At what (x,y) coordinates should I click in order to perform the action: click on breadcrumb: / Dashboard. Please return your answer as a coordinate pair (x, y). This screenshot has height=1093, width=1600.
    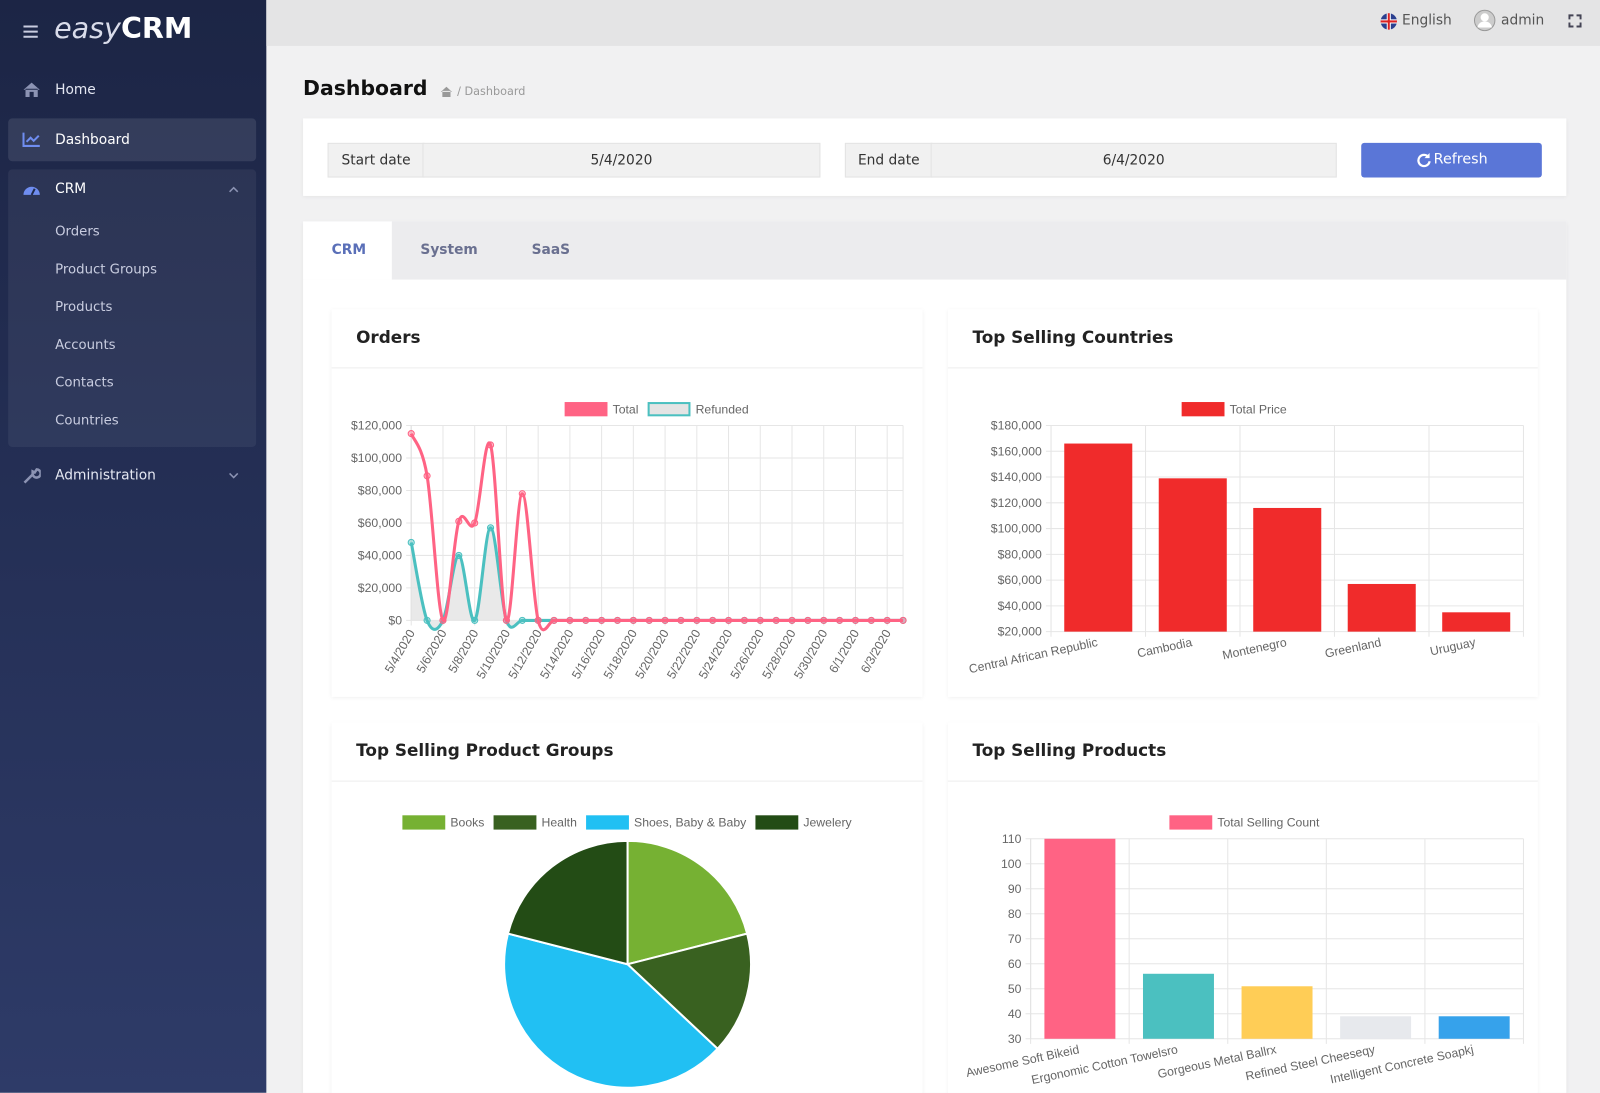
    Looking at the image, I should click on (491, 91).